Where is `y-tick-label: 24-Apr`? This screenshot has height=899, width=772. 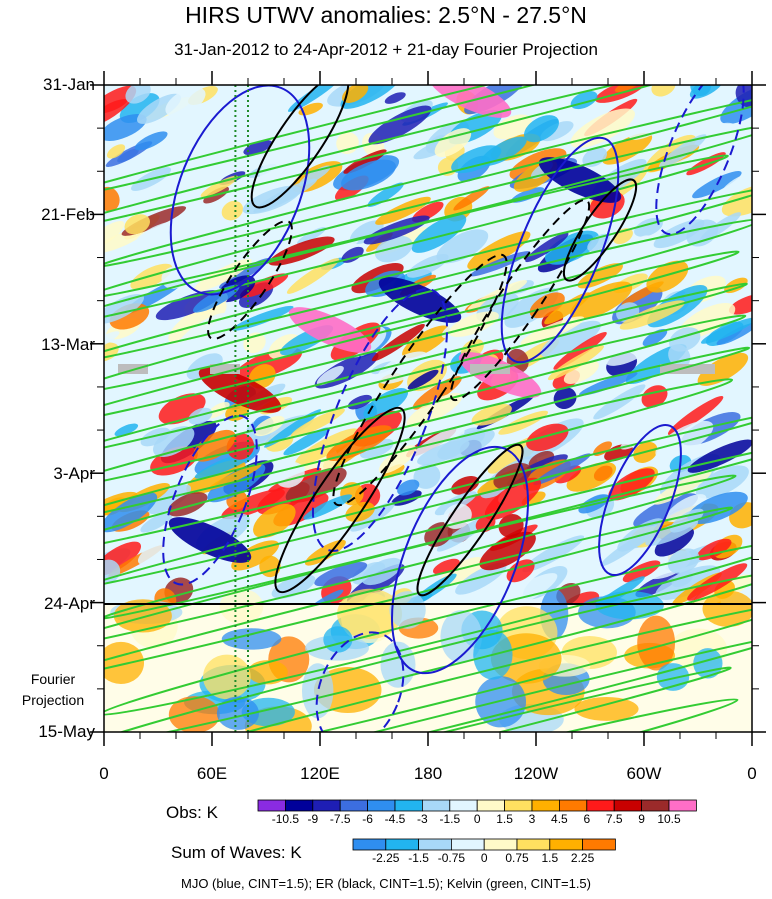
y-tick-label: 24-Apr is located at coordinates (69, 603).